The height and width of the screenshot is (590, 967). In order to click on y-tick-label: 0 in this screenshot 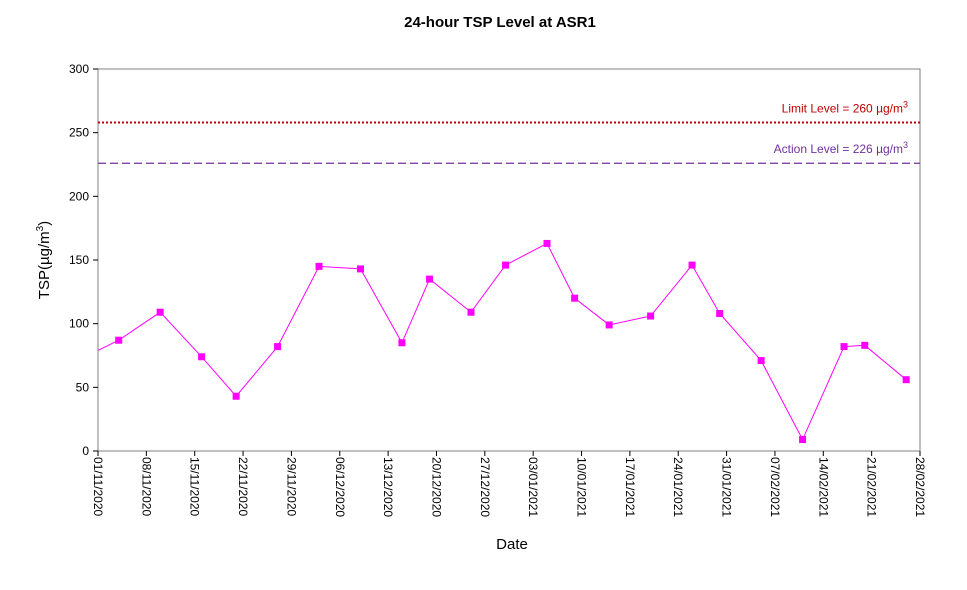, I will do `click(85, 451)`.